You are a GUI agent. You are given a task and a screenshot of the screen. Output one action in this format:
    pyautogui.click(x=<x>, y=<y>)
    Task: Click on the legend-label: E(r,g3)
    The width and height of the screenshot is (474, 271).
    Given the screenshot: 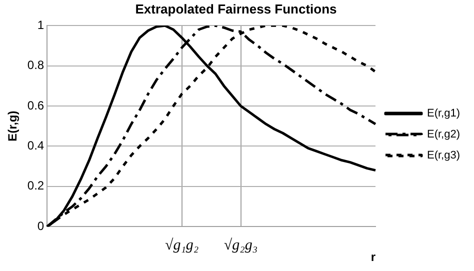 What is the action you would take?
    pyautogui.click(x=443, y=156)
    